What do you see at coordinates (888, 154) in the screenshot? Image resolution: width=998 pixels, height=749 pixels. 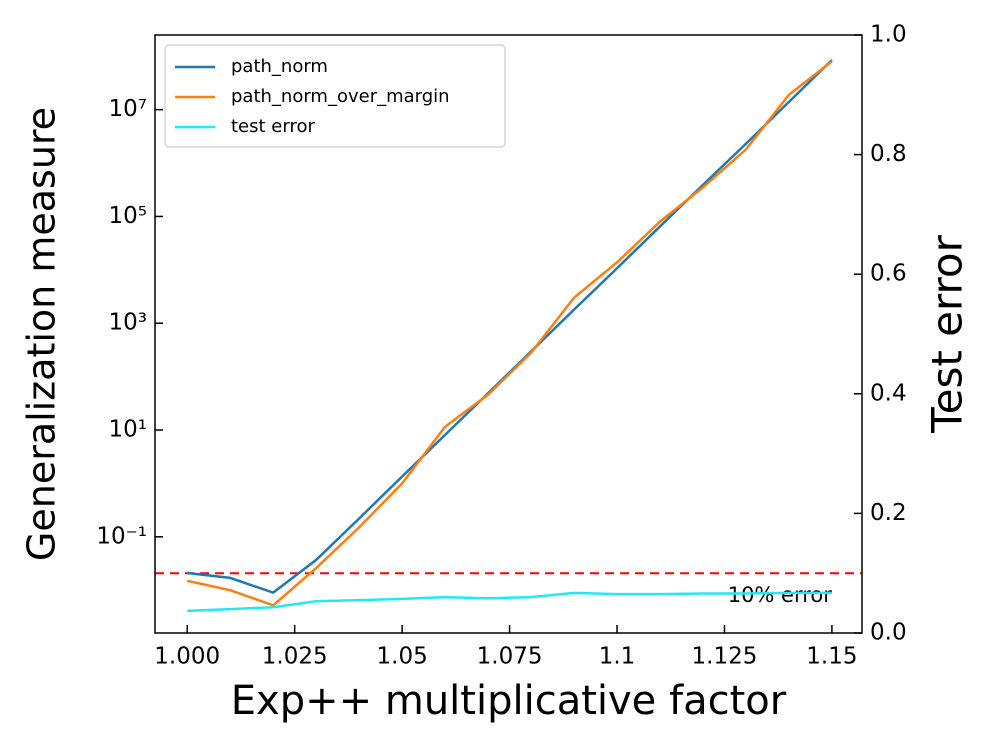 I see `y2-tick-label: 0.8` at bounding box center [888, 154].